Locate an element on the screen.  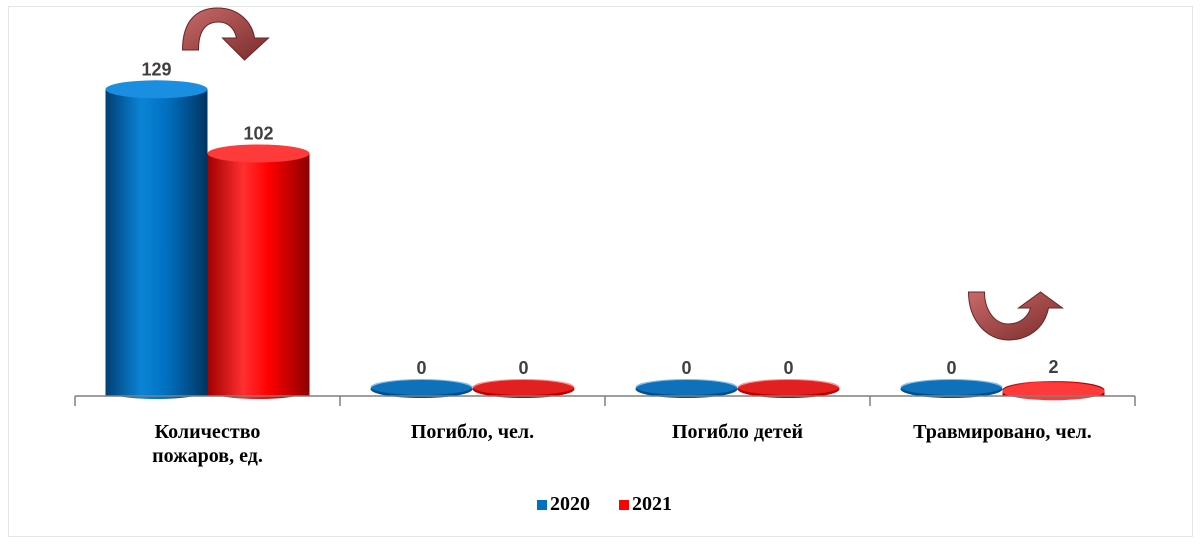
category-label: Количество пожаров, ед. is located at coordinates (207, 444).